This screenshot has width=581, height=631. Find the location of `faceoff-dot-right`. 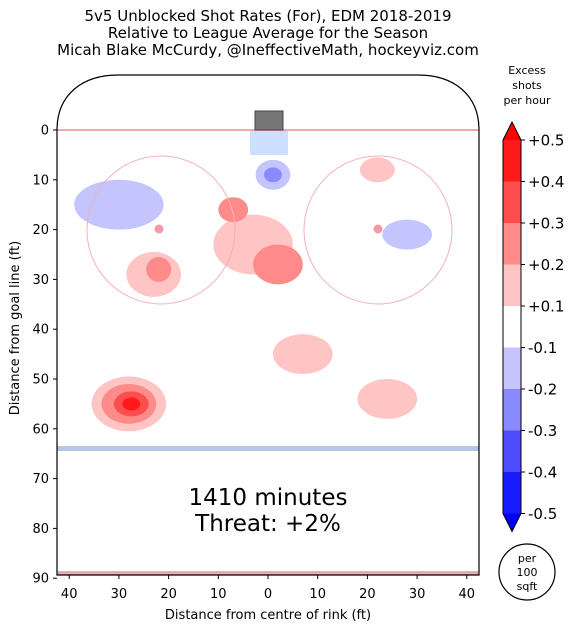

faceoff-dot-right is located at coordinates (378, 229).